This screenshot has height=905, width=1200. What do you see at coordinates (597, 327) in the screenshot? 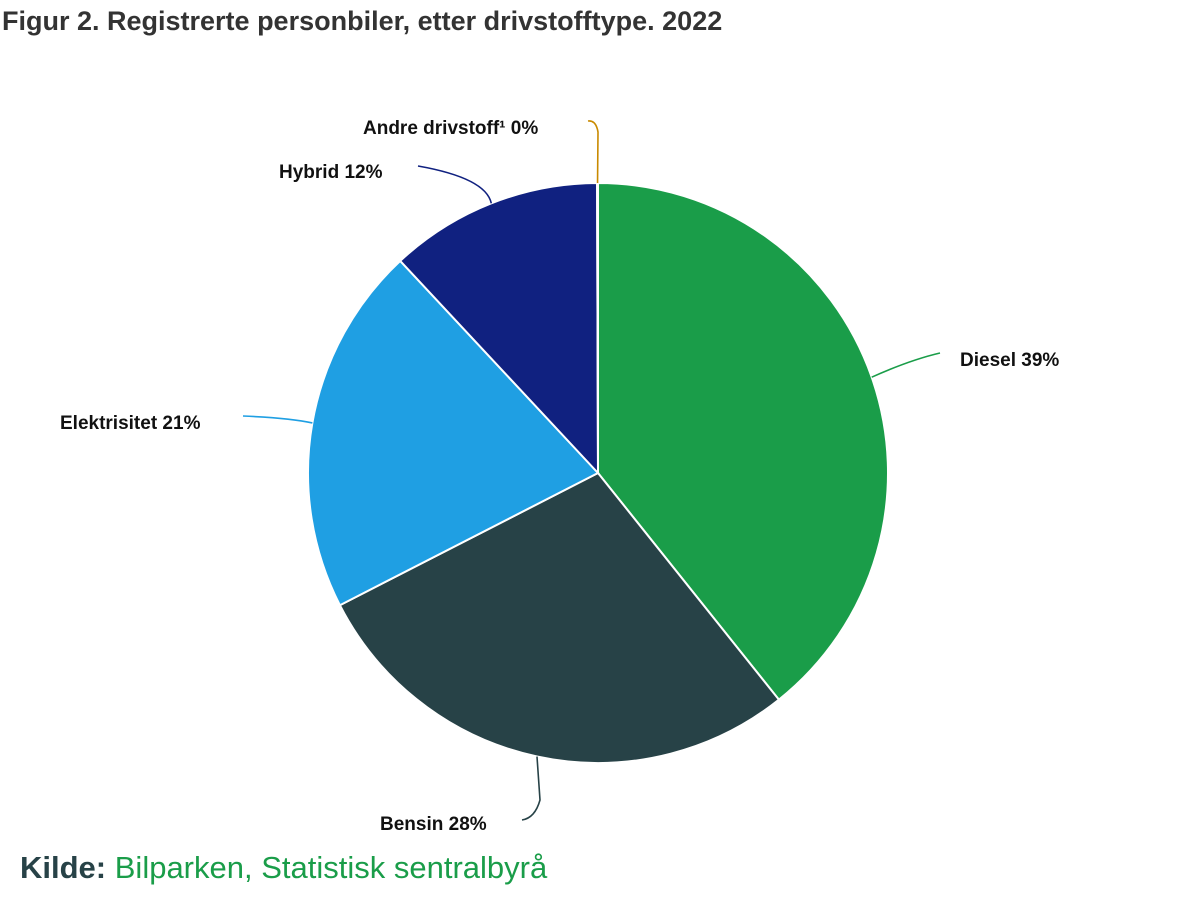
I see `pie-slice-andre-drivstoff` at bounding box center [597, 327].